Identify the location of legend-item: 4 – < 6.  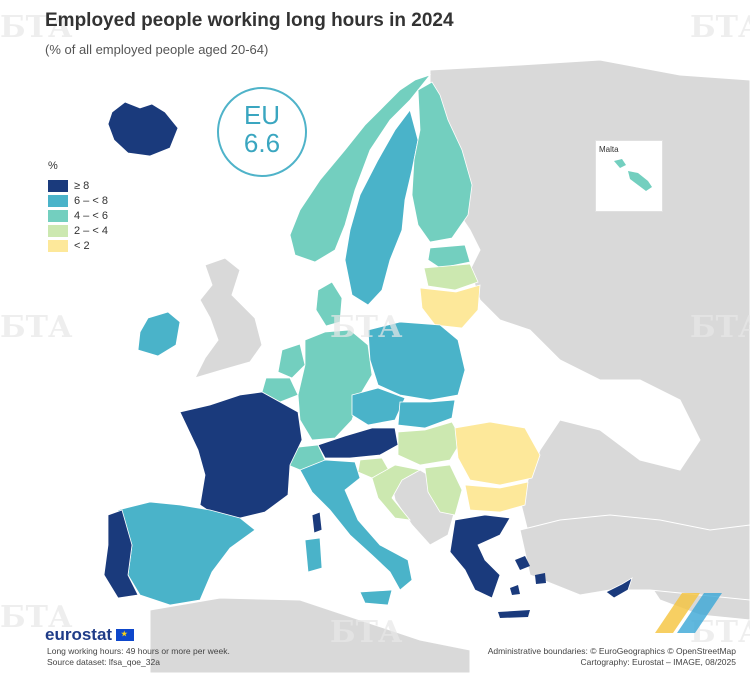
(78, 215).